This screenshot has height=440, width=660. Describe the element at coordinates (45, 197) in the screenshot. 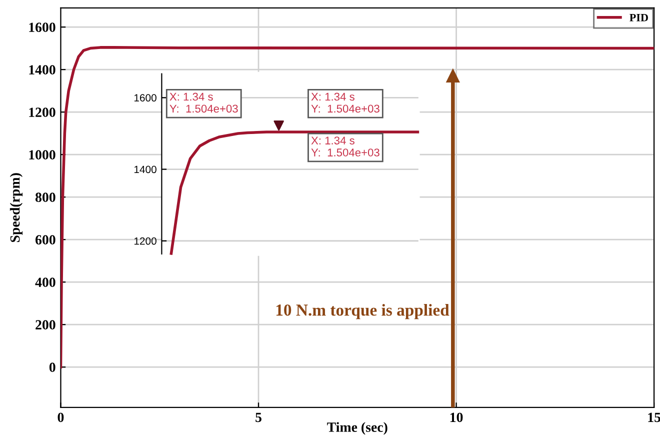

I see `y-tick-label: 800` at that location.